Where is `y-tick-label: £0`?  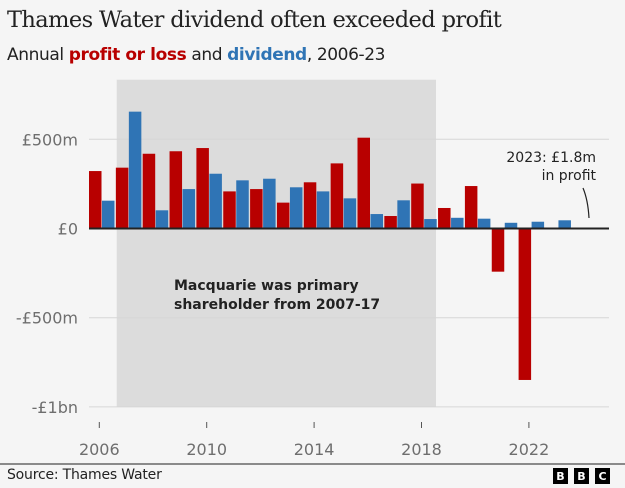 y-tick-label: £0 is located at coordinates (68, 229).